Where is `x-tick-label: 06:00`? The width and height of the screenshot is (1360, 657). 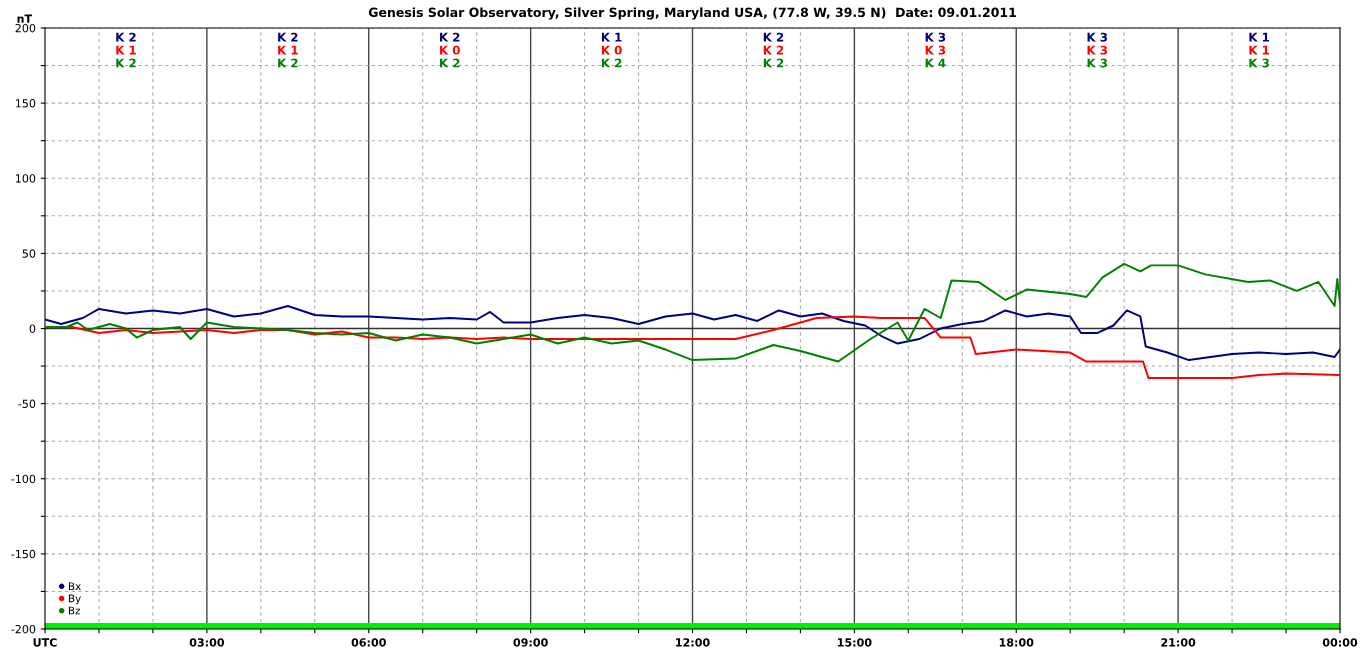
x-tick-label: 06:00 is located at coordinates (368, 642).